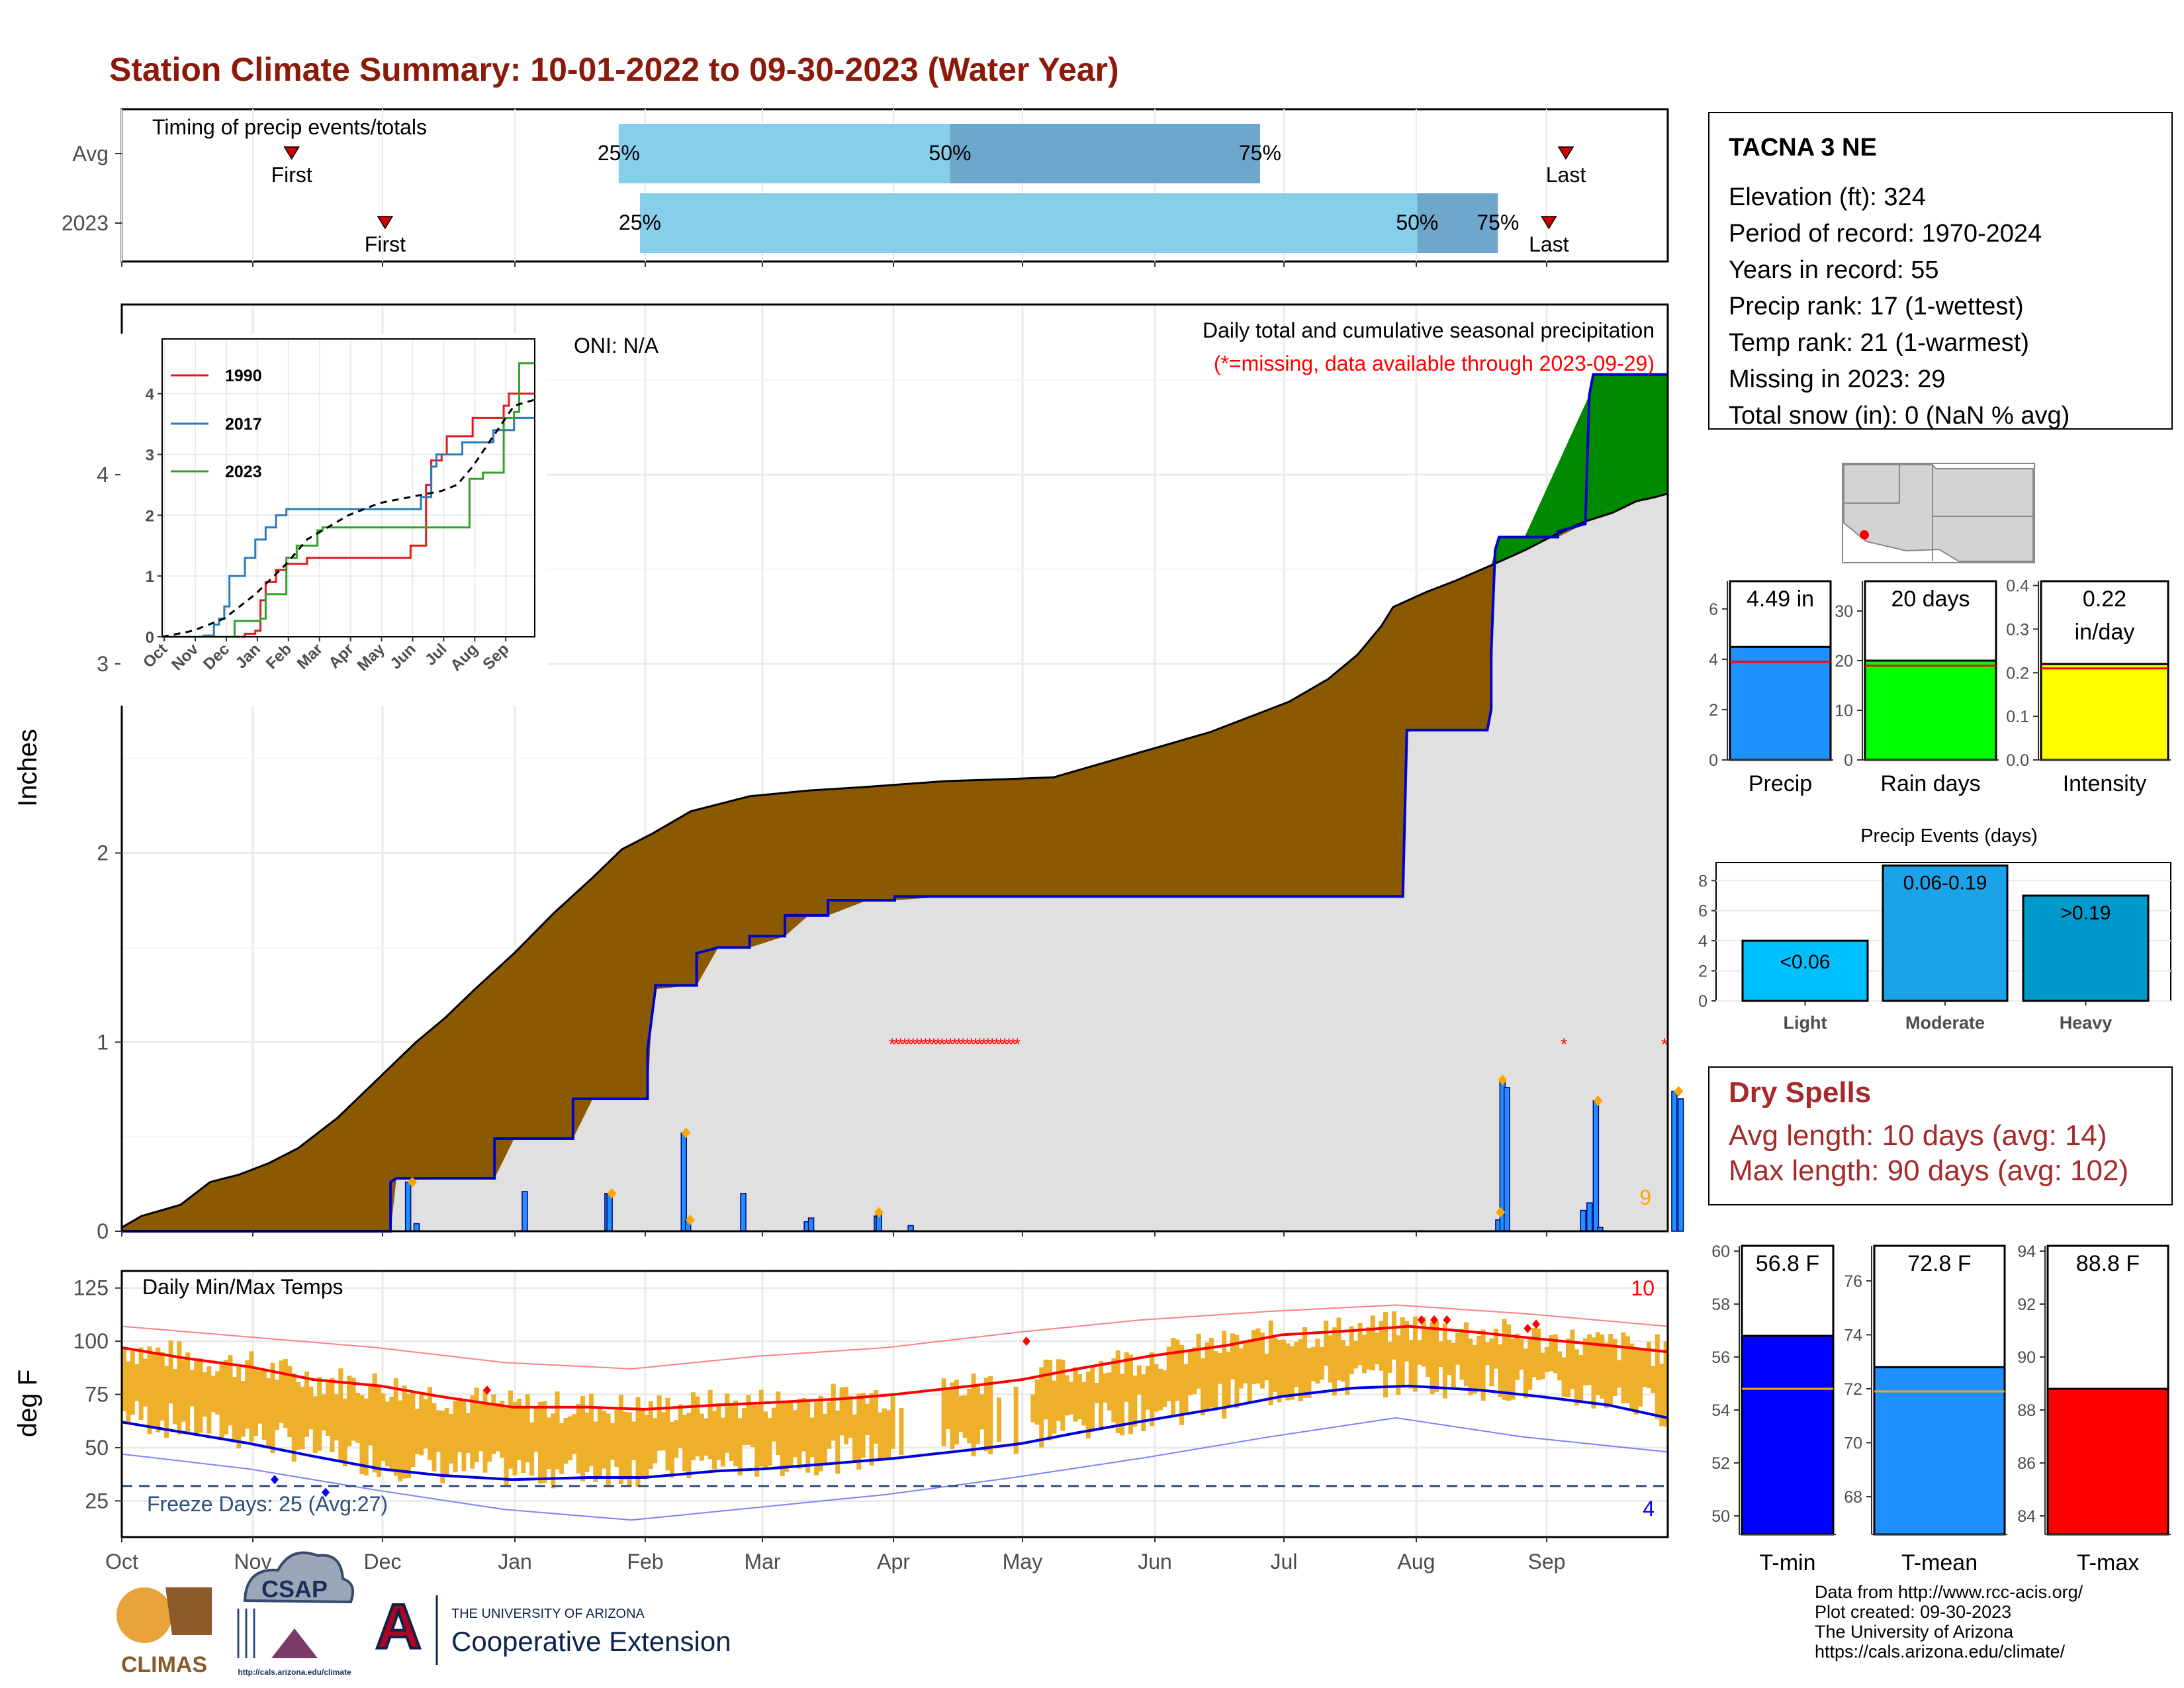  Describe the element at coordinates (1787, 1263) in the screenshot. I see `temp-summary-value: 56.8 F` at that location.